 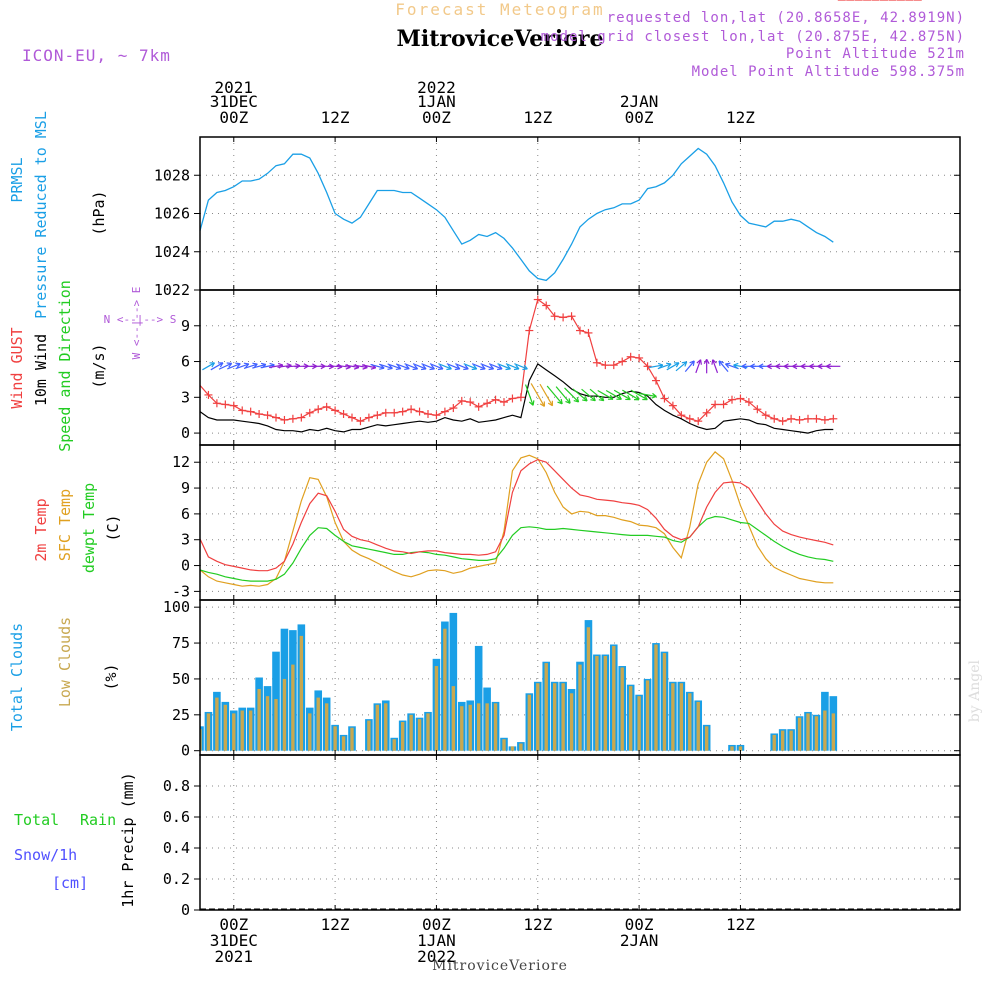 What do you see at coordinates (478, 698) in the screenshot?
I see `total-cloud-bar` at bounding box center [478, 698].